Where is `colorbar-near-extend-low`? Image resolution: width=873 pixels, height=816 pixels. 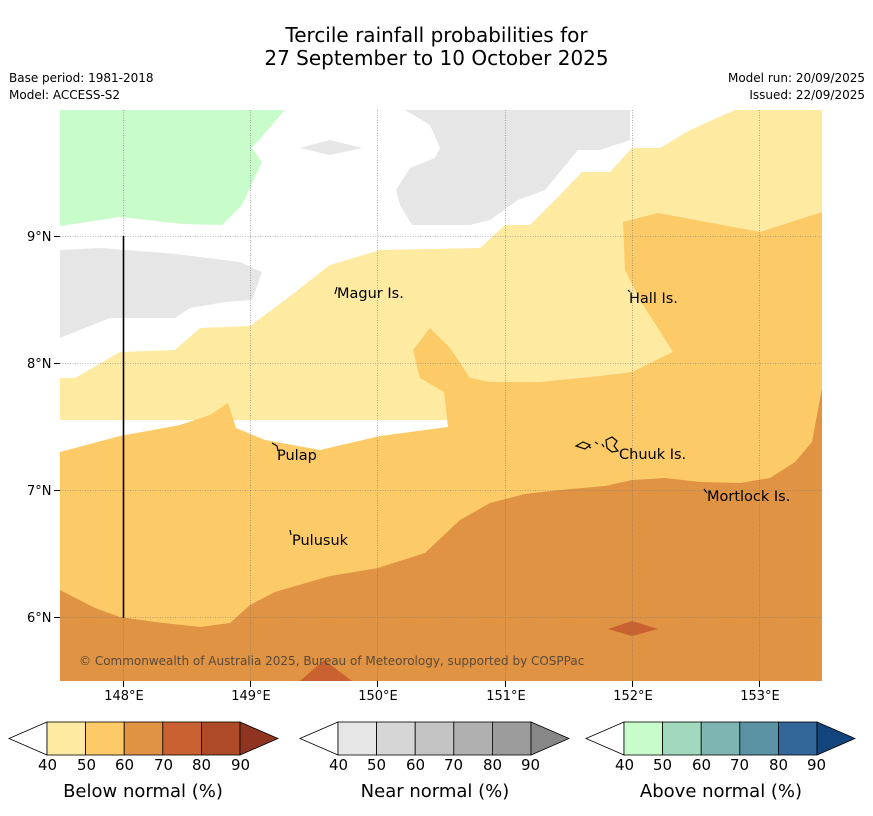
colorbar-near-extend-low is located at coordinates (318, 738).